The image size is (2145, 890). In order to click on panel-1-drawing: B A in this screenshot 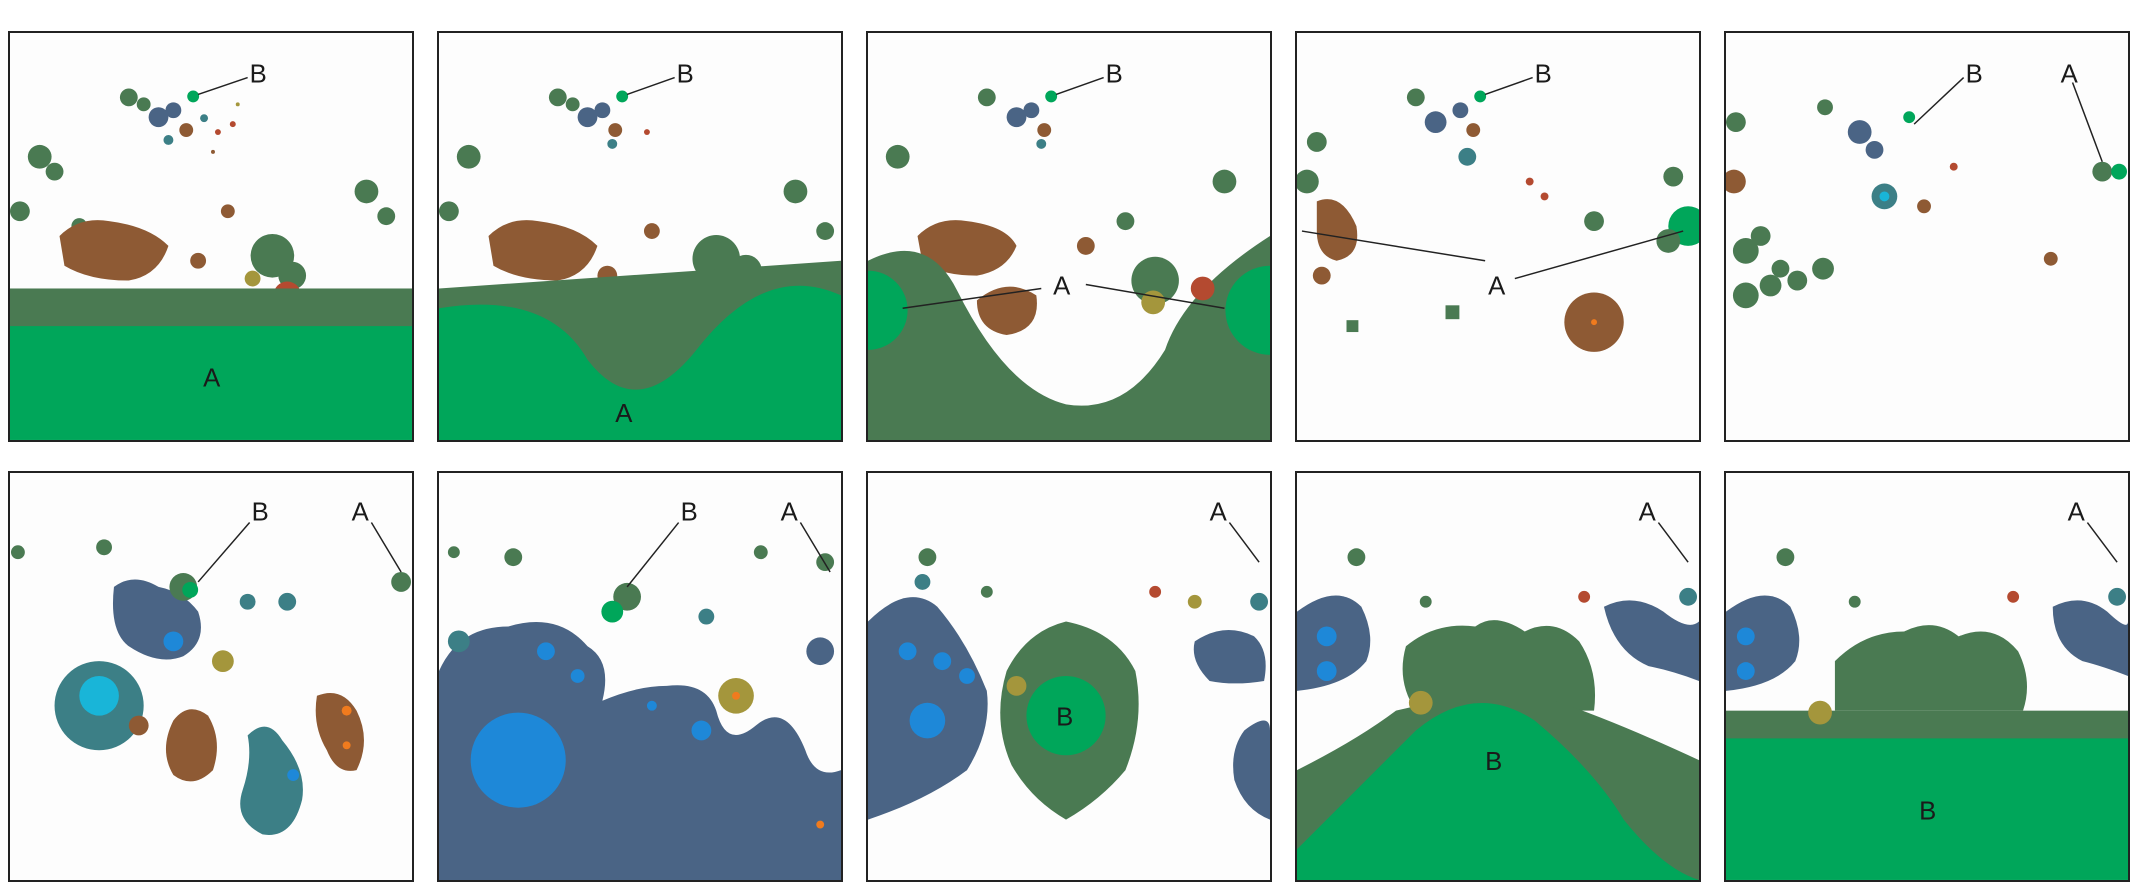, I will do `click(211, 250)`.